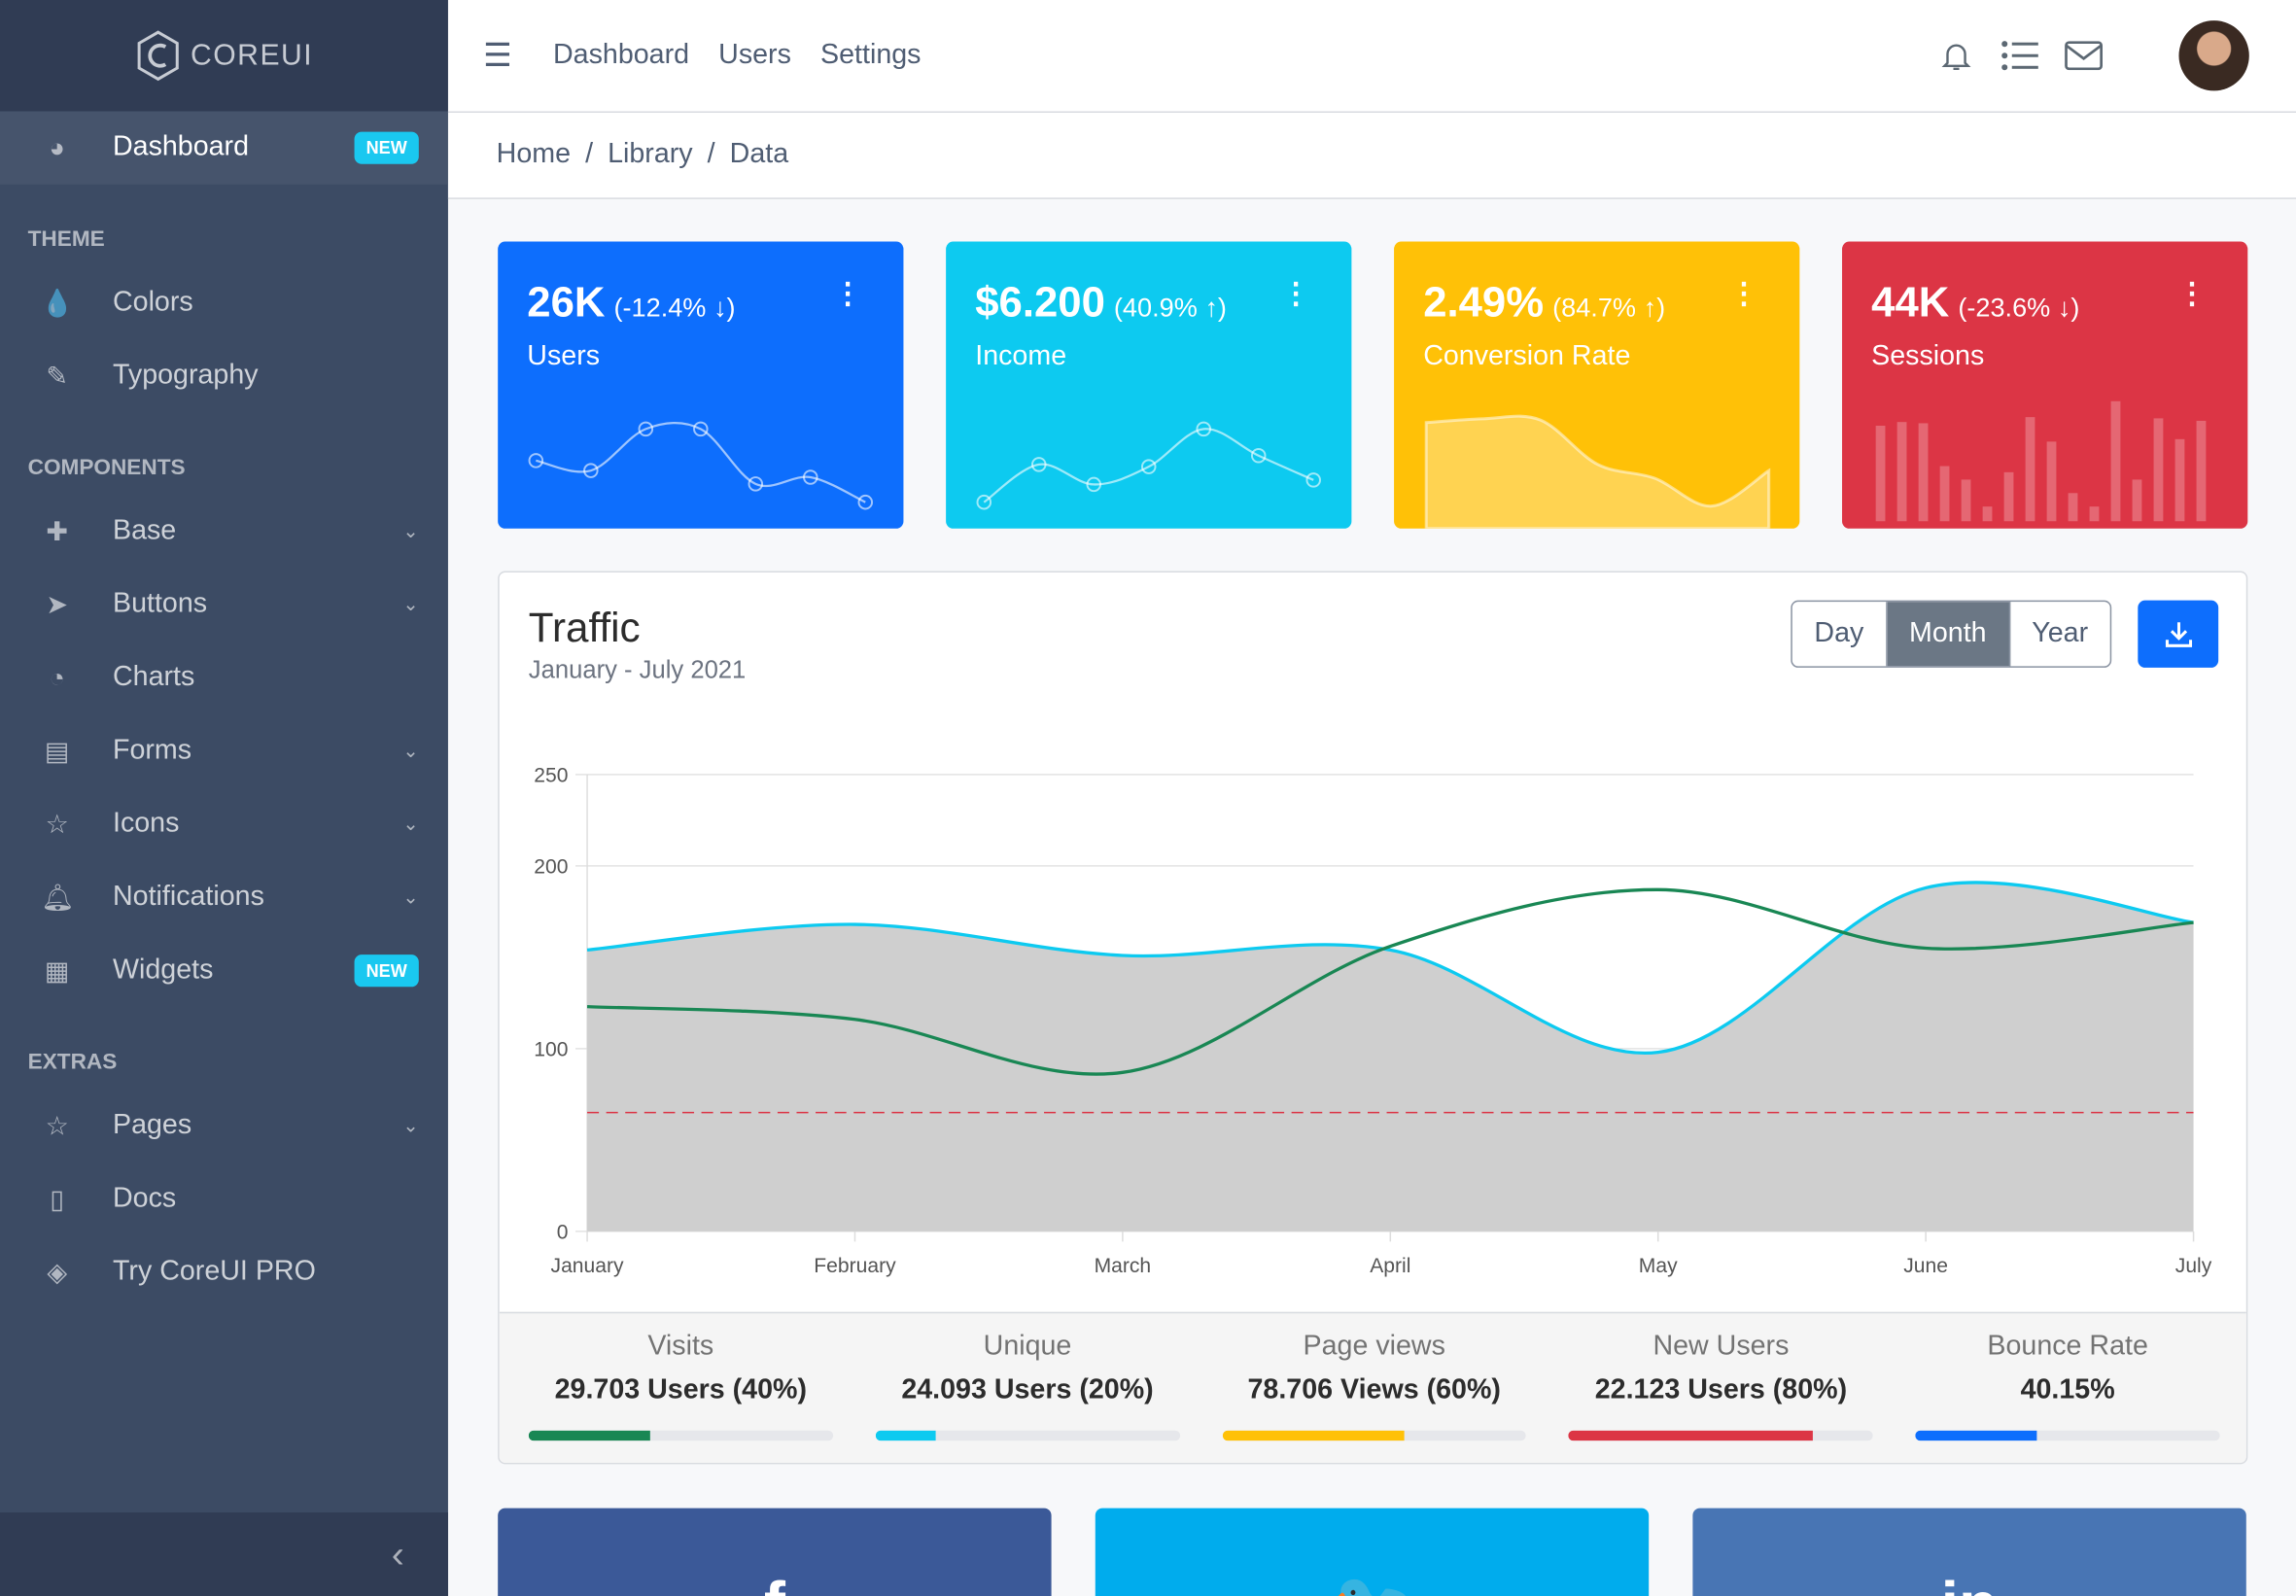 The image size is (2296, 1596). I want to click on stat-value: 40.15%, so click(2067, 1390).